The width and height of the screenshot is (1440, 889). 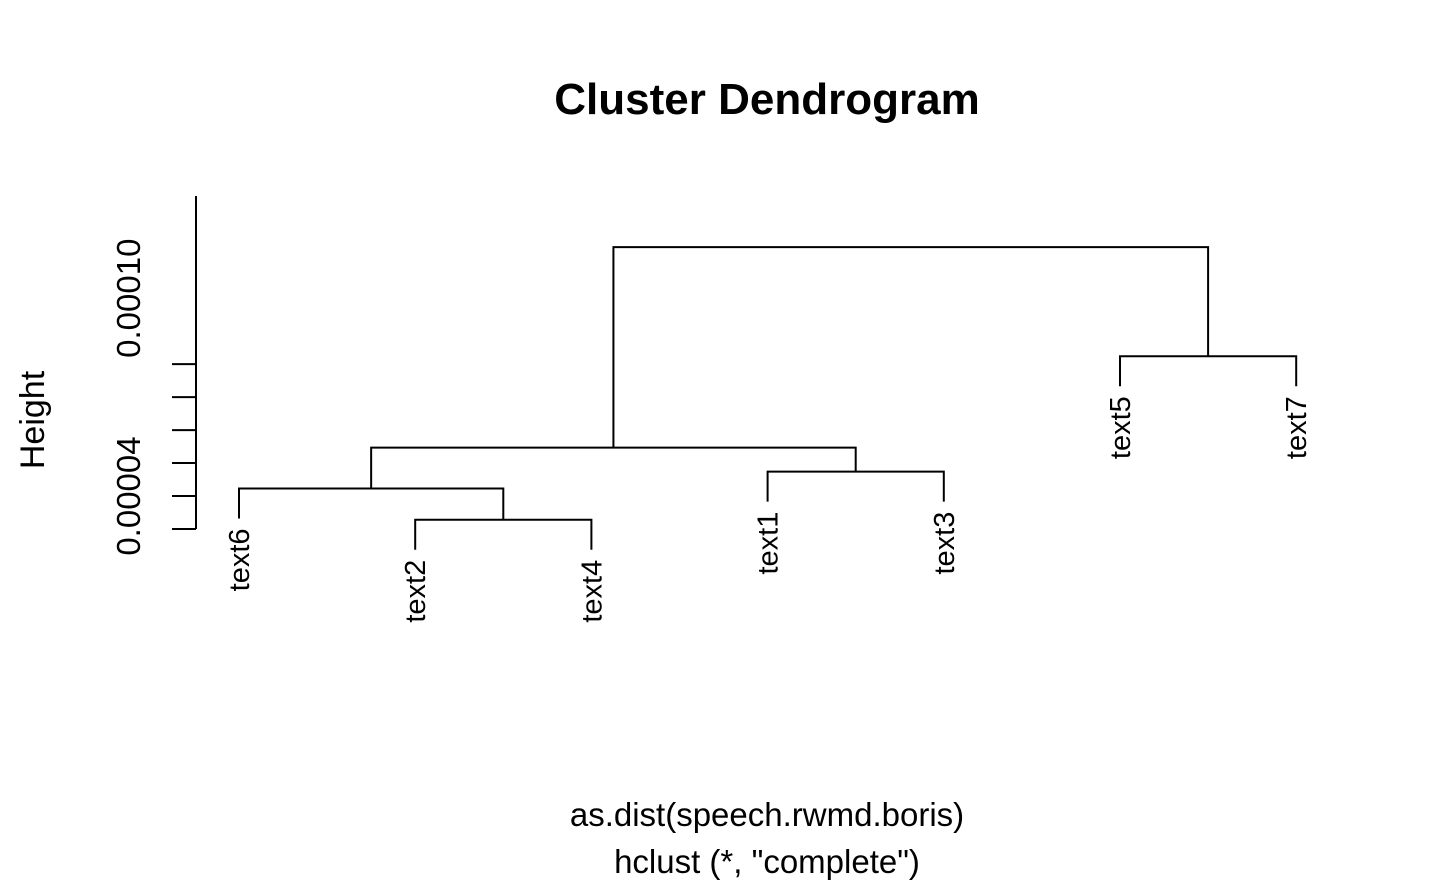 I want to click on leaf-label-text6: text6, so click(x=240, y=559).